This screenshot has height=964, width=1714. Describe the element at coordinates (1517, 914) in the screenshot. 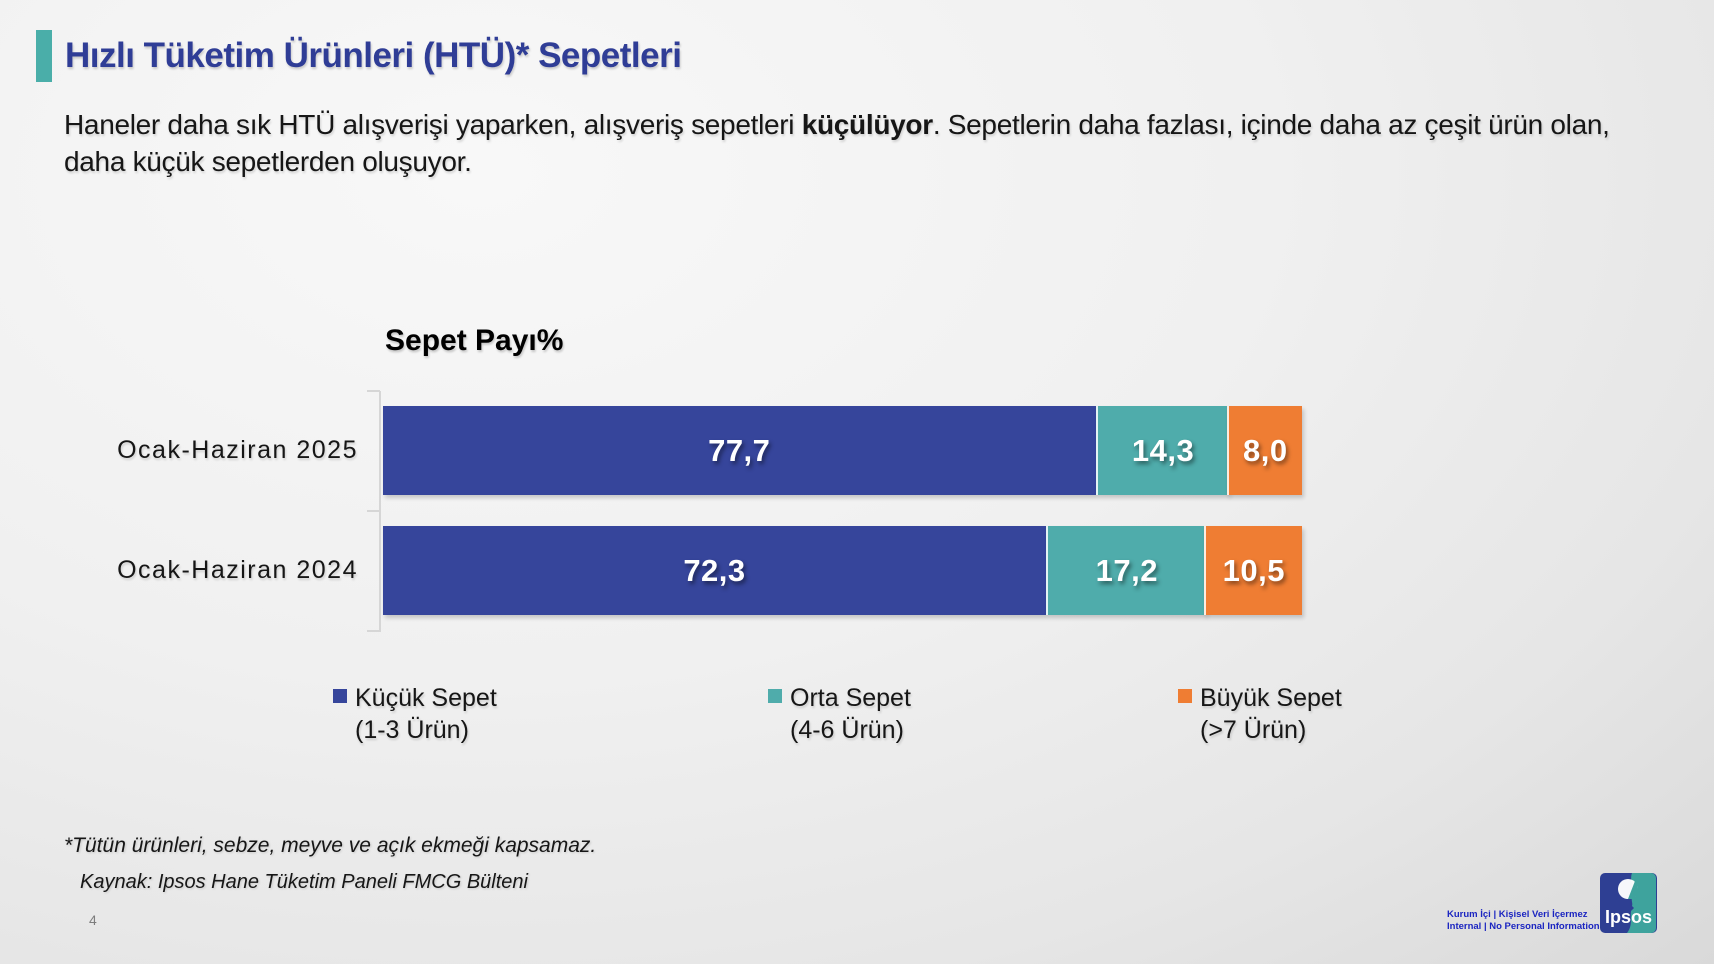

I see `confidentiality-line1: Kurum İçi | Kişisel Veri İçermez` at that location.